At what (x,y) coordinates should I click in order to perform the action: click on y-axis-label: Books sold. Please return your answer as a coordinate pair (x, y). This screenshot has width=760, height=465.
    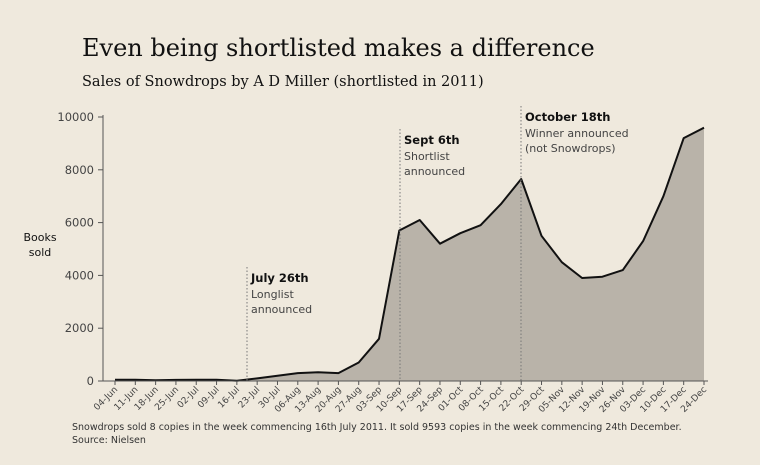
    Looking at the image, I should click on (40, 245).